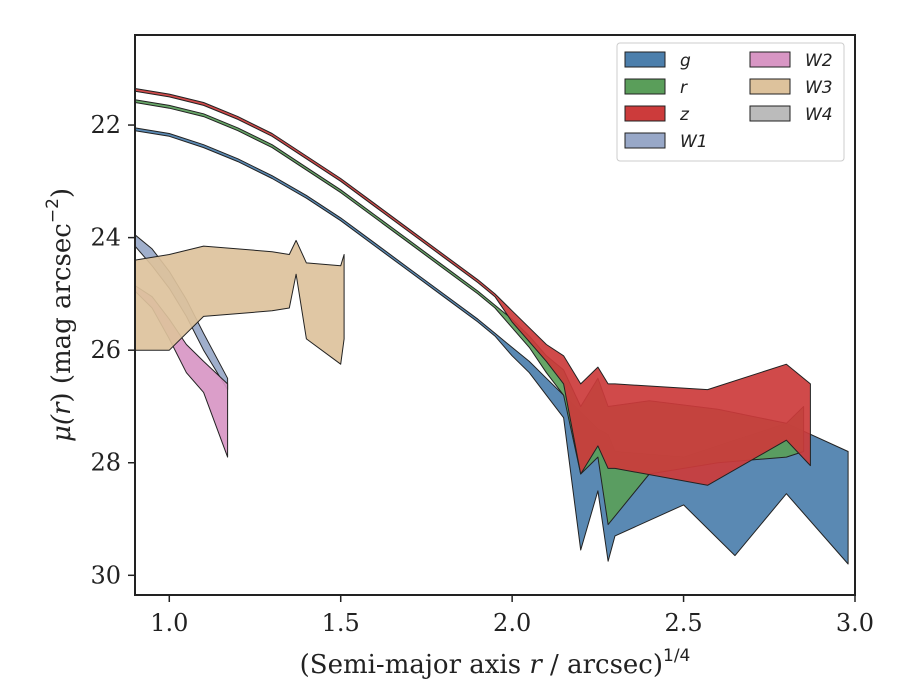 The height and width of the screenshot is (700, 900). Describe the element at coordinates (62, 312) in the screenshot. I see `y-axis-label-middle: ) (mag arcsec` at that location.